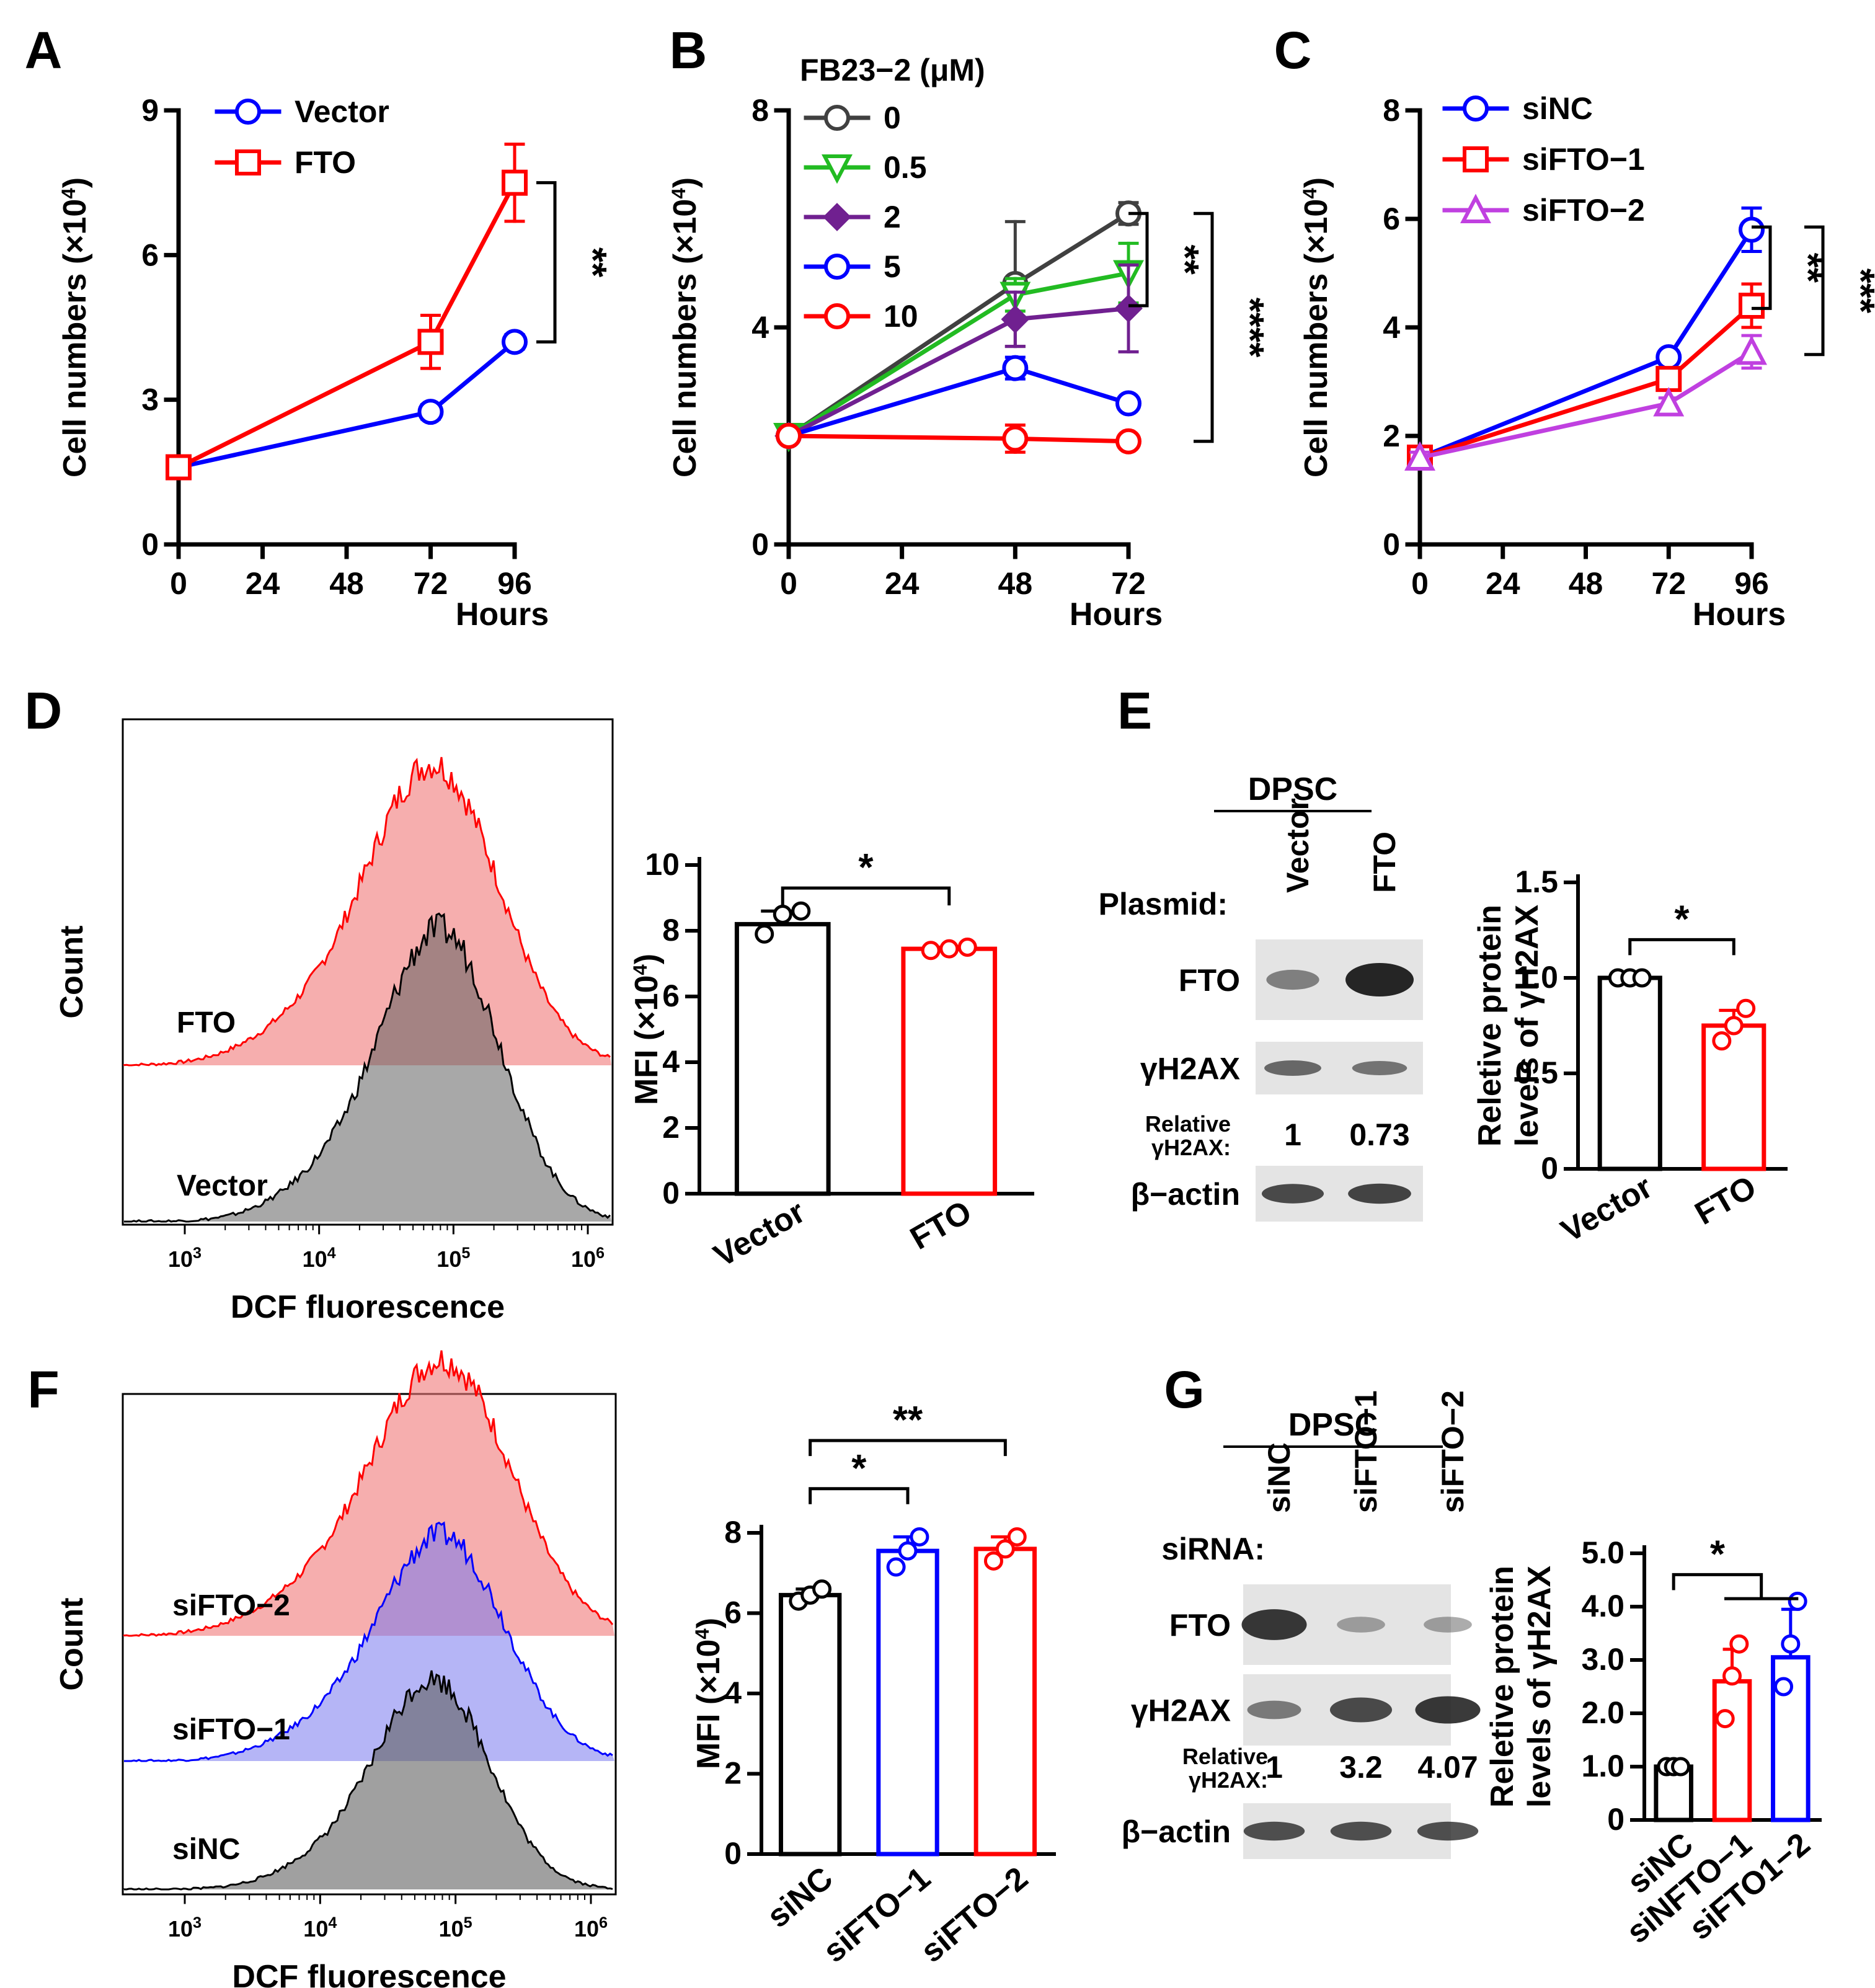 The width and height of the screenshot is (1875, 1988). What do you see at coordinates (1558, 108) in the screenshot?
I see `legend-label: siNC` at bounding box center [1558, 108].